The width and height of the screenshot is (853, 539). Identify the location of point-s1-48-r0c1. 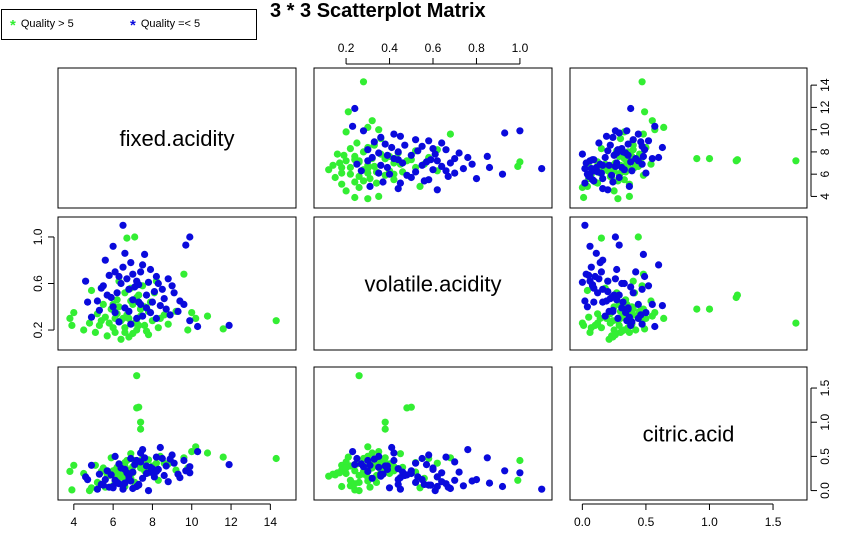
(368, 161).